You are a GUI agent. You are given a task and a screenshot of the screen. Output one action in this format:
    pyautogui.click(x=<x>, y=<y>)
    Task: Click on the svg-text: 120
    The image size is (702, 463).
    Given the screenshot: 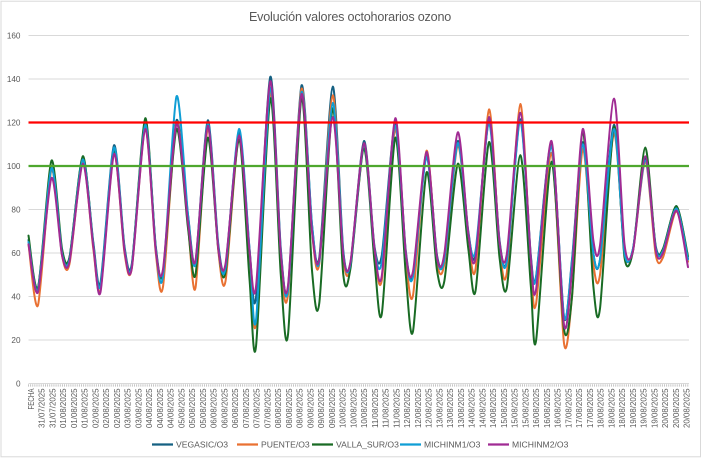 What is the action you would take?
    pyautogui.click(x=14, y=123)
    